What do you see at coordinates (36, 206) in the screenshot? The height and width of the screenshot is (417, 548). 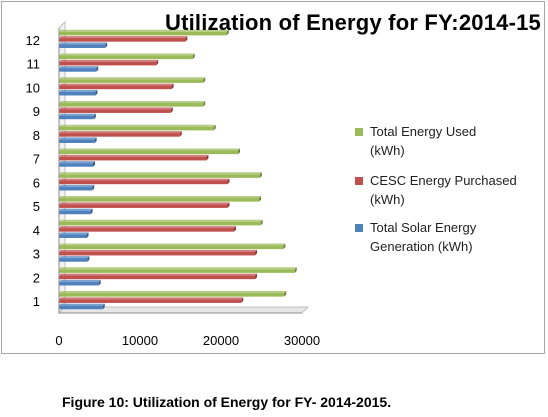 I see `y-tick-label: 5` at bounding box center [36, 206].